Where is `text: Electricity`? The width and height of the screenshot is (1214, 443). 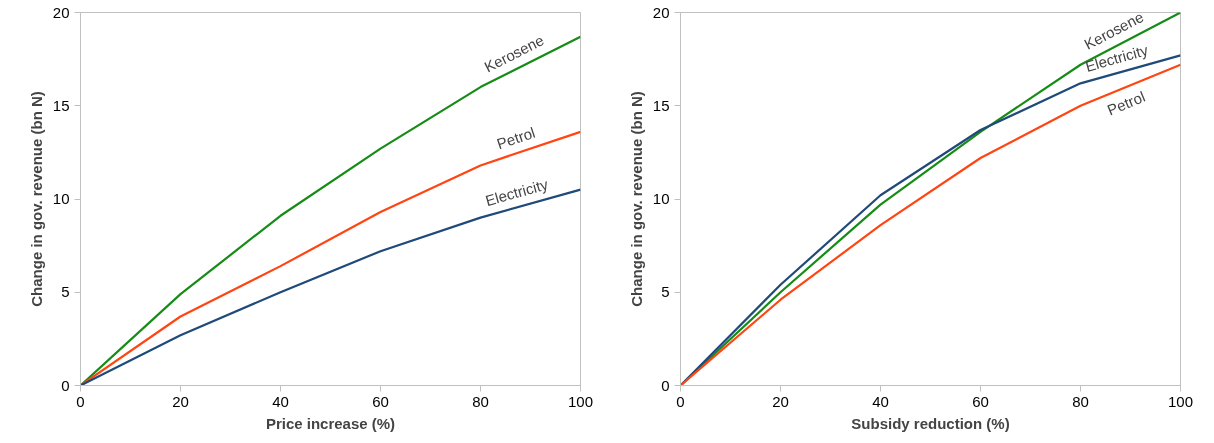
text: Electricity is located at coordinates (517, 192).